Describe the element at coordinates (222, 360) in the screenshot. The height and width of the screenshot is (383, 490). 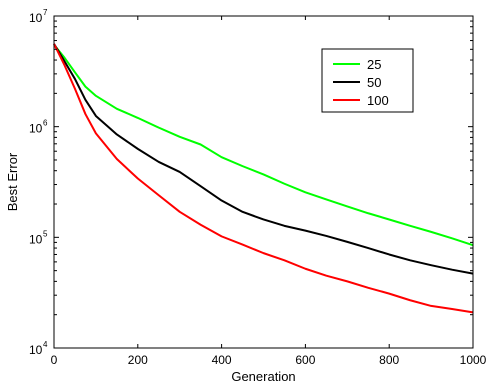
I see `x-tick-label: 400` at that location.